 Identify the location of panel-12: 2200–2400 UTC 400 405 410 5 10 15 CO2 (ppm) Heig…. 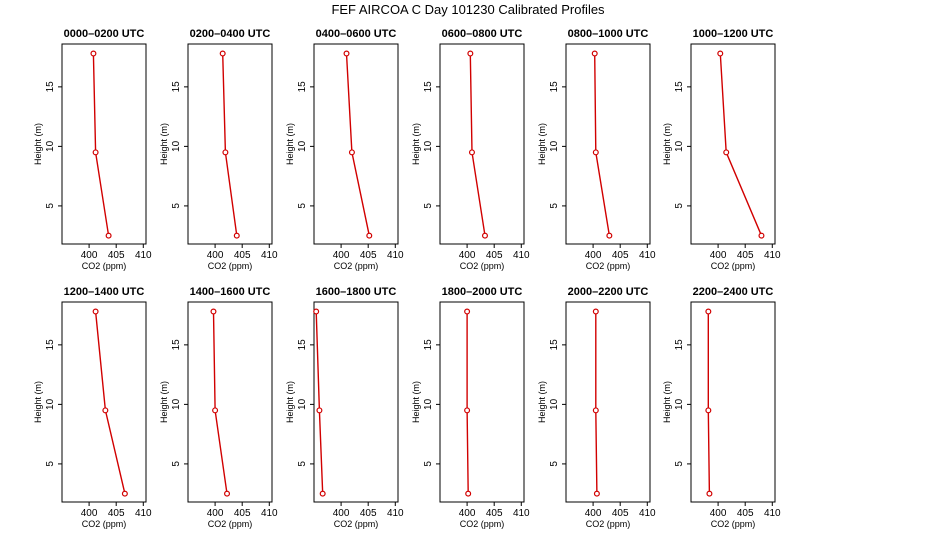
(721, 407).